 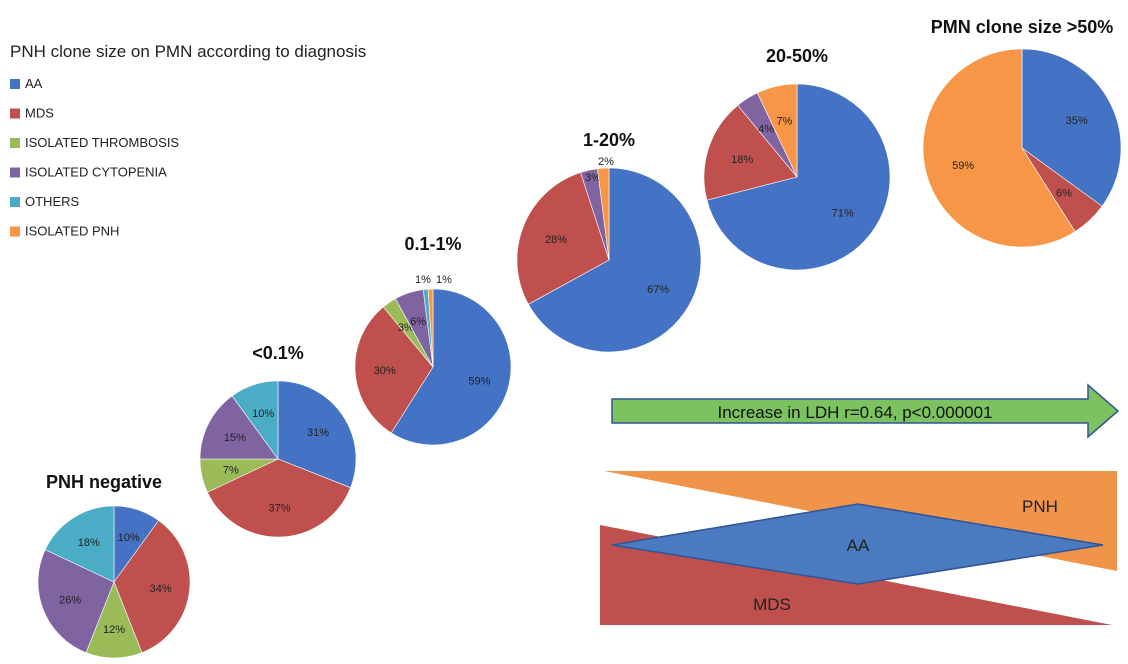 I want to click on legend-swatch-isolated-thrombosis, so click(x=15, y=143).